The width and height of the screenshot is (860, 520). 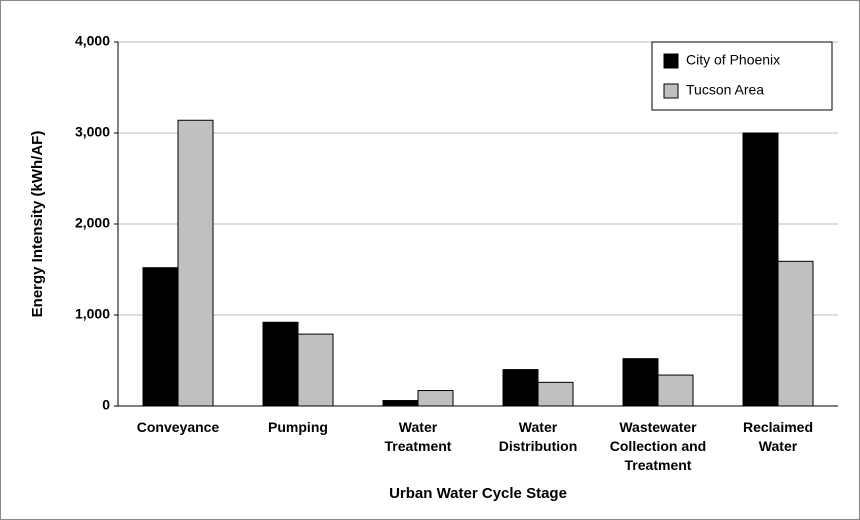 I want to click on y-tick-label: 0, so click(x=106, y=405).